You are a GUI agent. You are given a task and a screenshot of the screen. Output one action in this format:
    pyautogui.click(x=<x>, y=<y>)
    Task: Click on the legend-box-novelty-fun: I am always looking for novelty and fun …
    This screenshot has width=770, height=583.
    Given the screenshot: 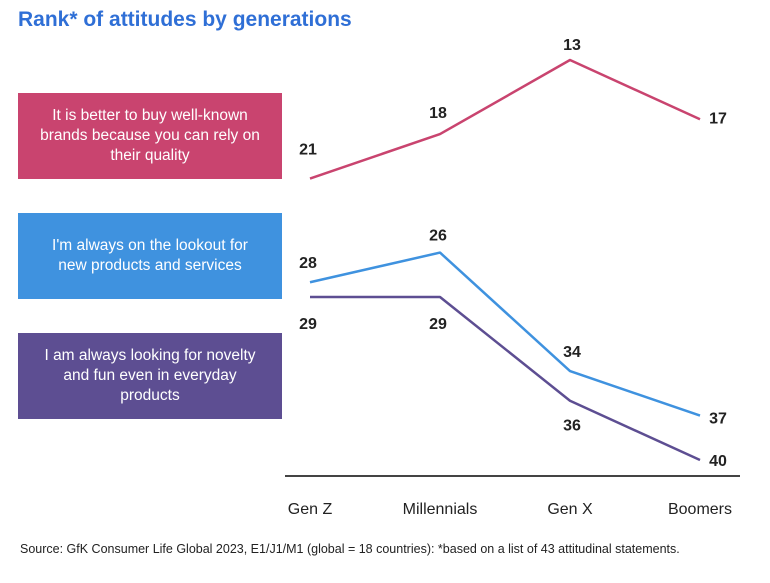 What is the action you would take?
    pyautogui.click(x=150, y=376)
    